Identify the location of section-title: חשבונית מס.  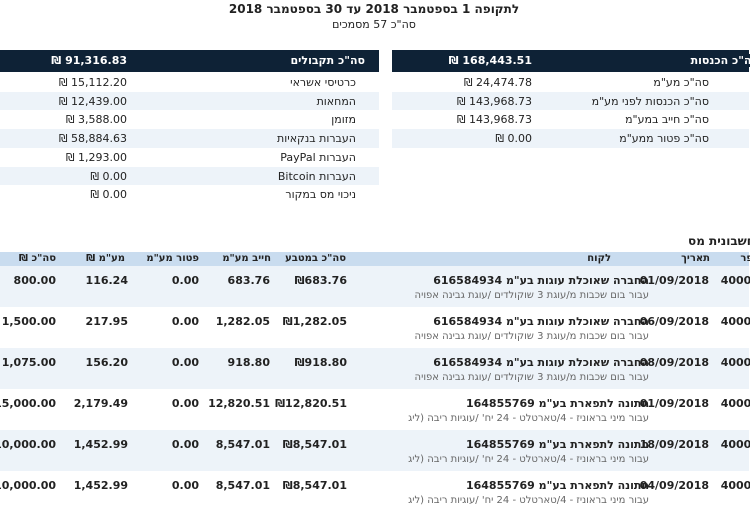
(719, 241).